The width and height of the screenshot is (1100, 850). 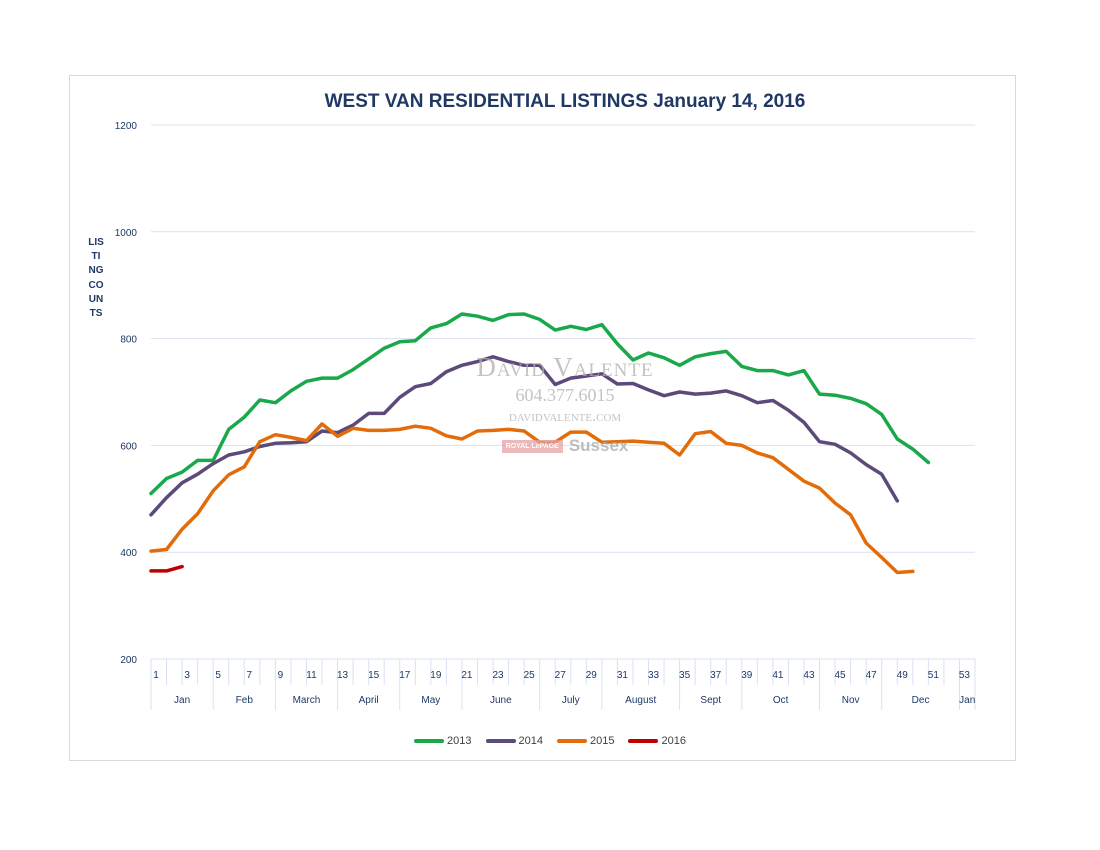 I want to click on series-line-2016, so click(x=166, y=568).